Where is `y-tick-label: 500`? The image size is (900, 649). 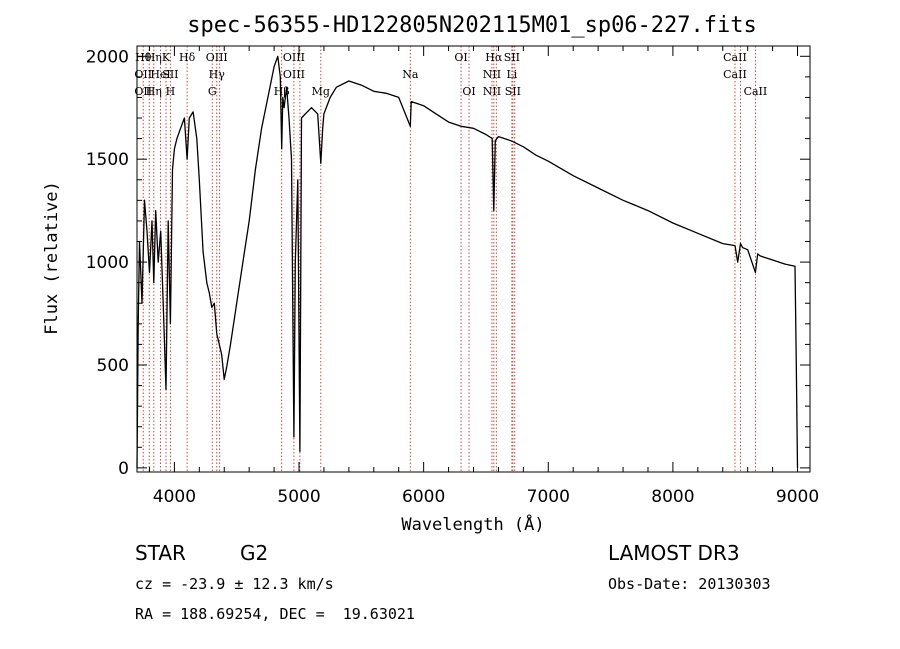
y-tick-label: 500 is located at coordinates (113, 366).